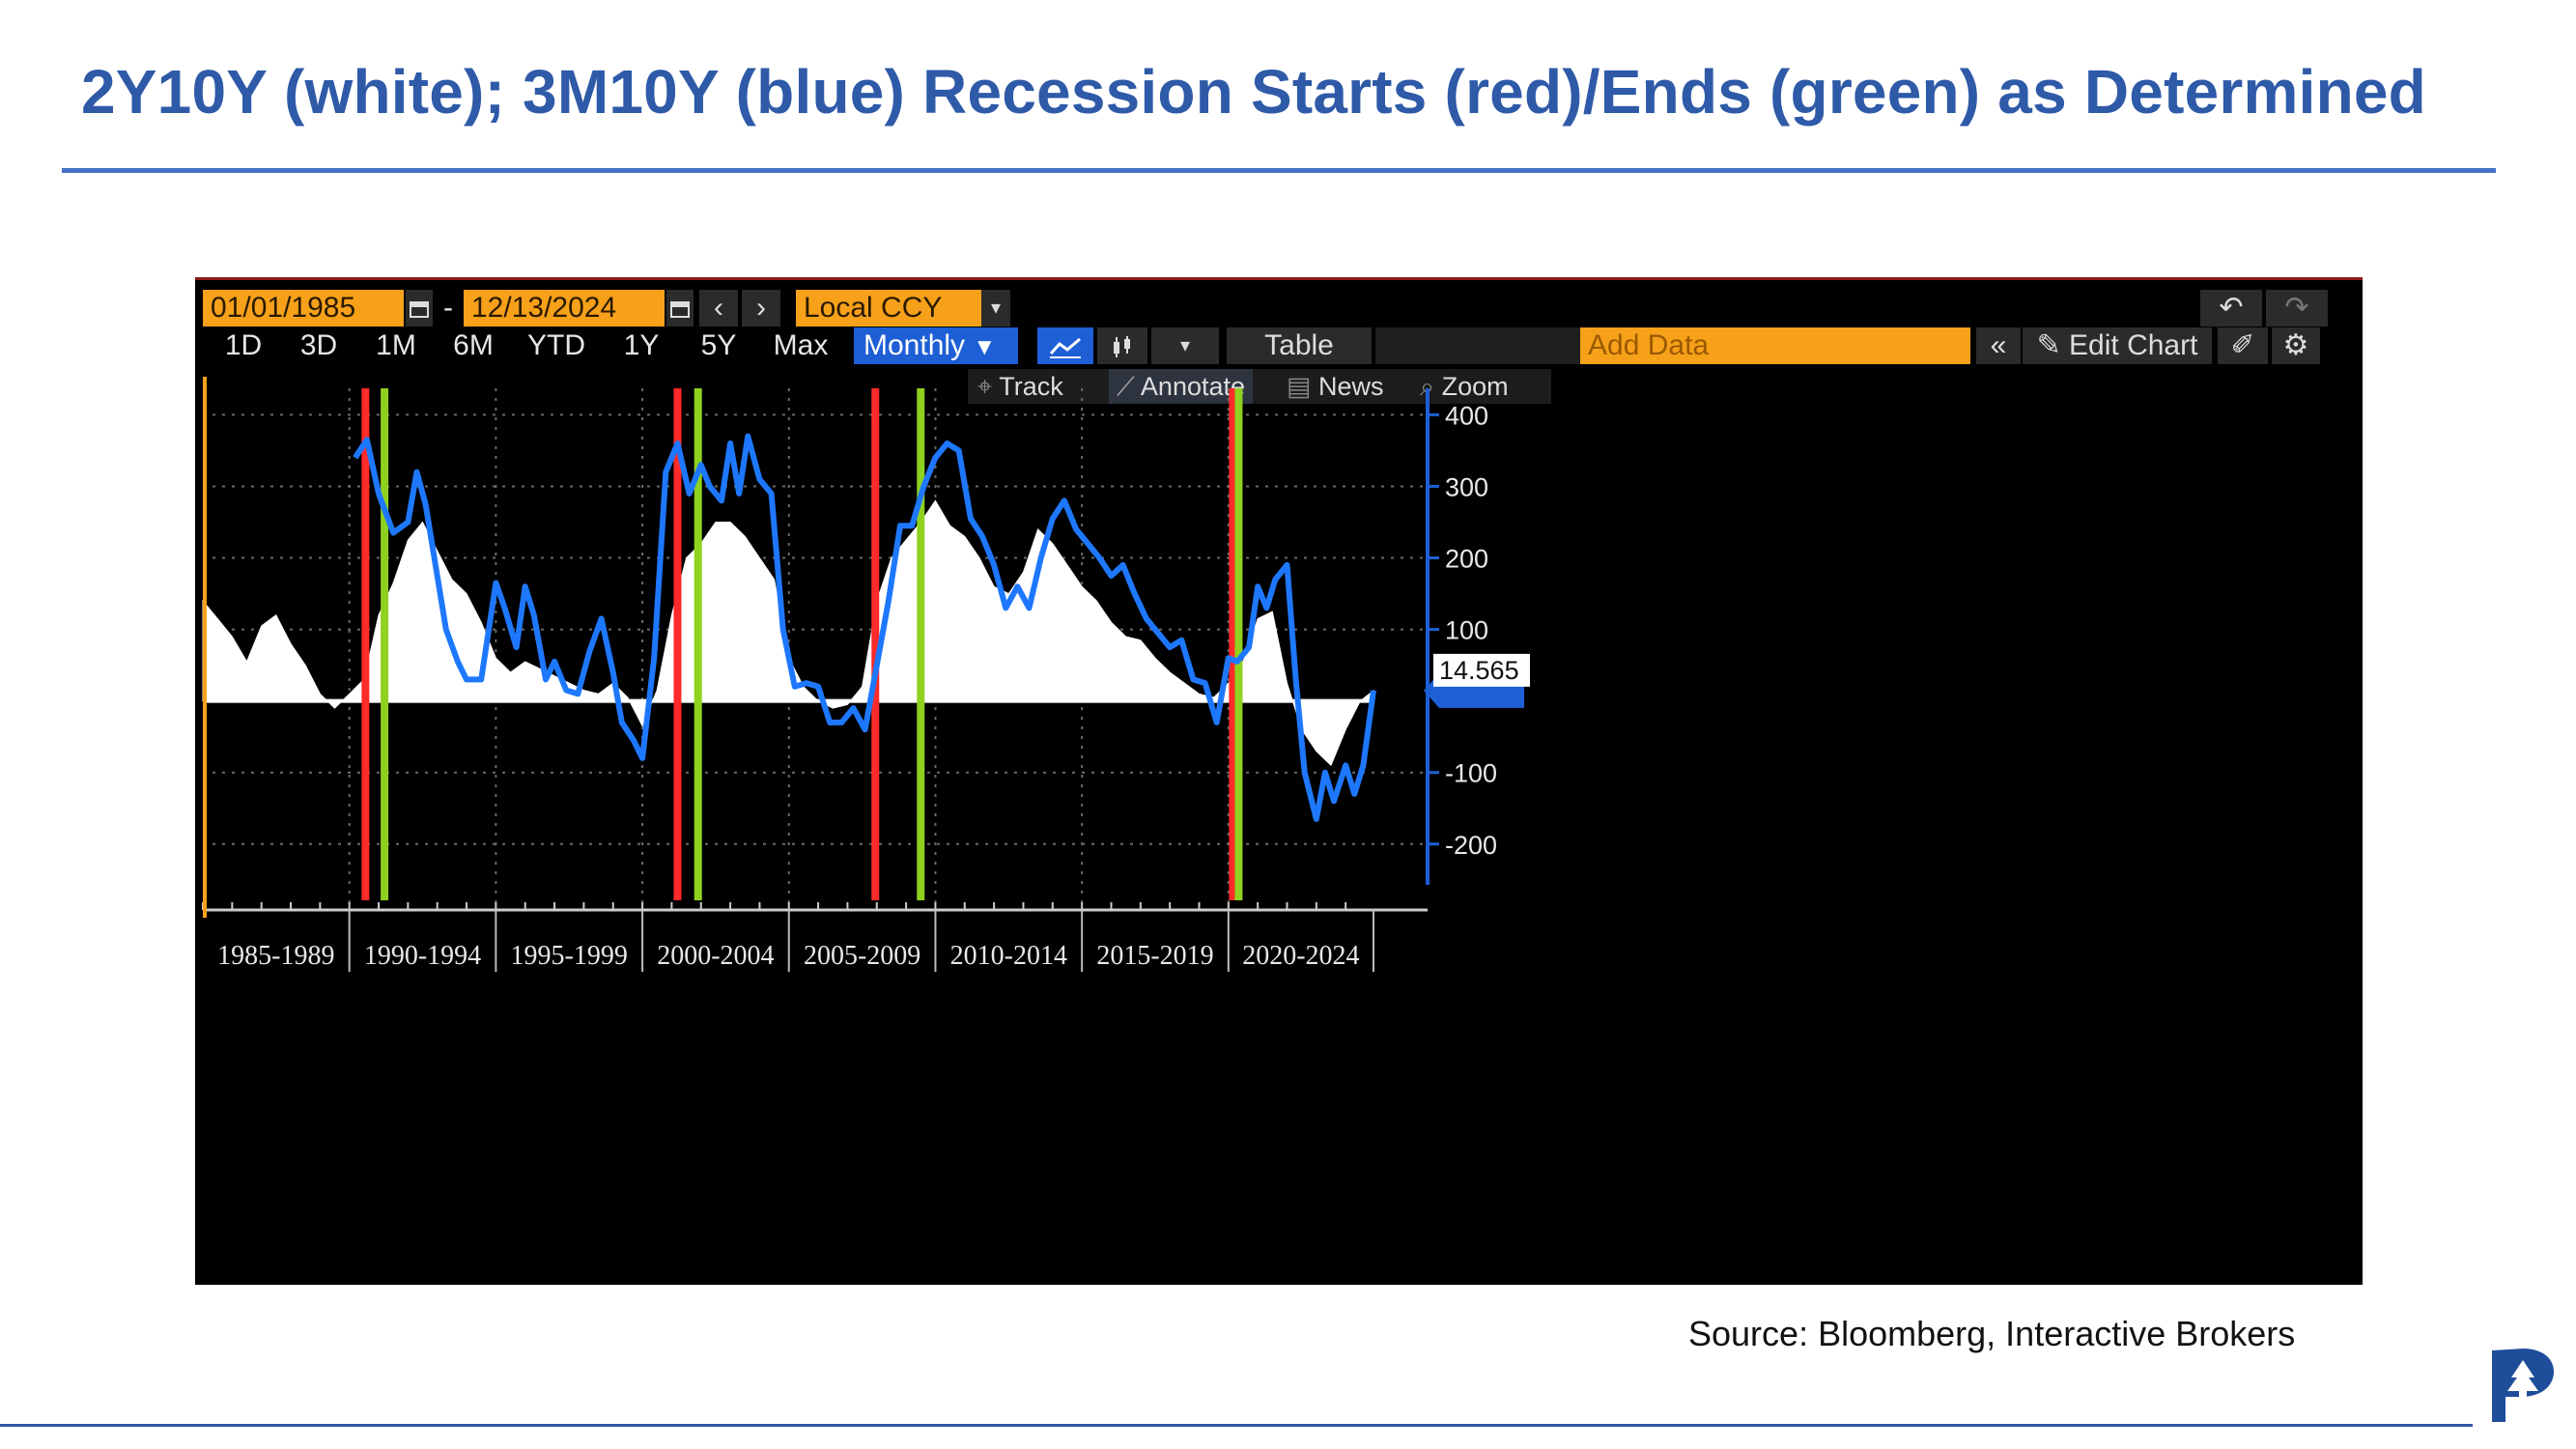 The width and height of the screenshot is (2576, 1449). What do you see at coordinates (914, 345) in the screenshot?
I see `frequency-label: Monthly` at bounding box center [914, 345].